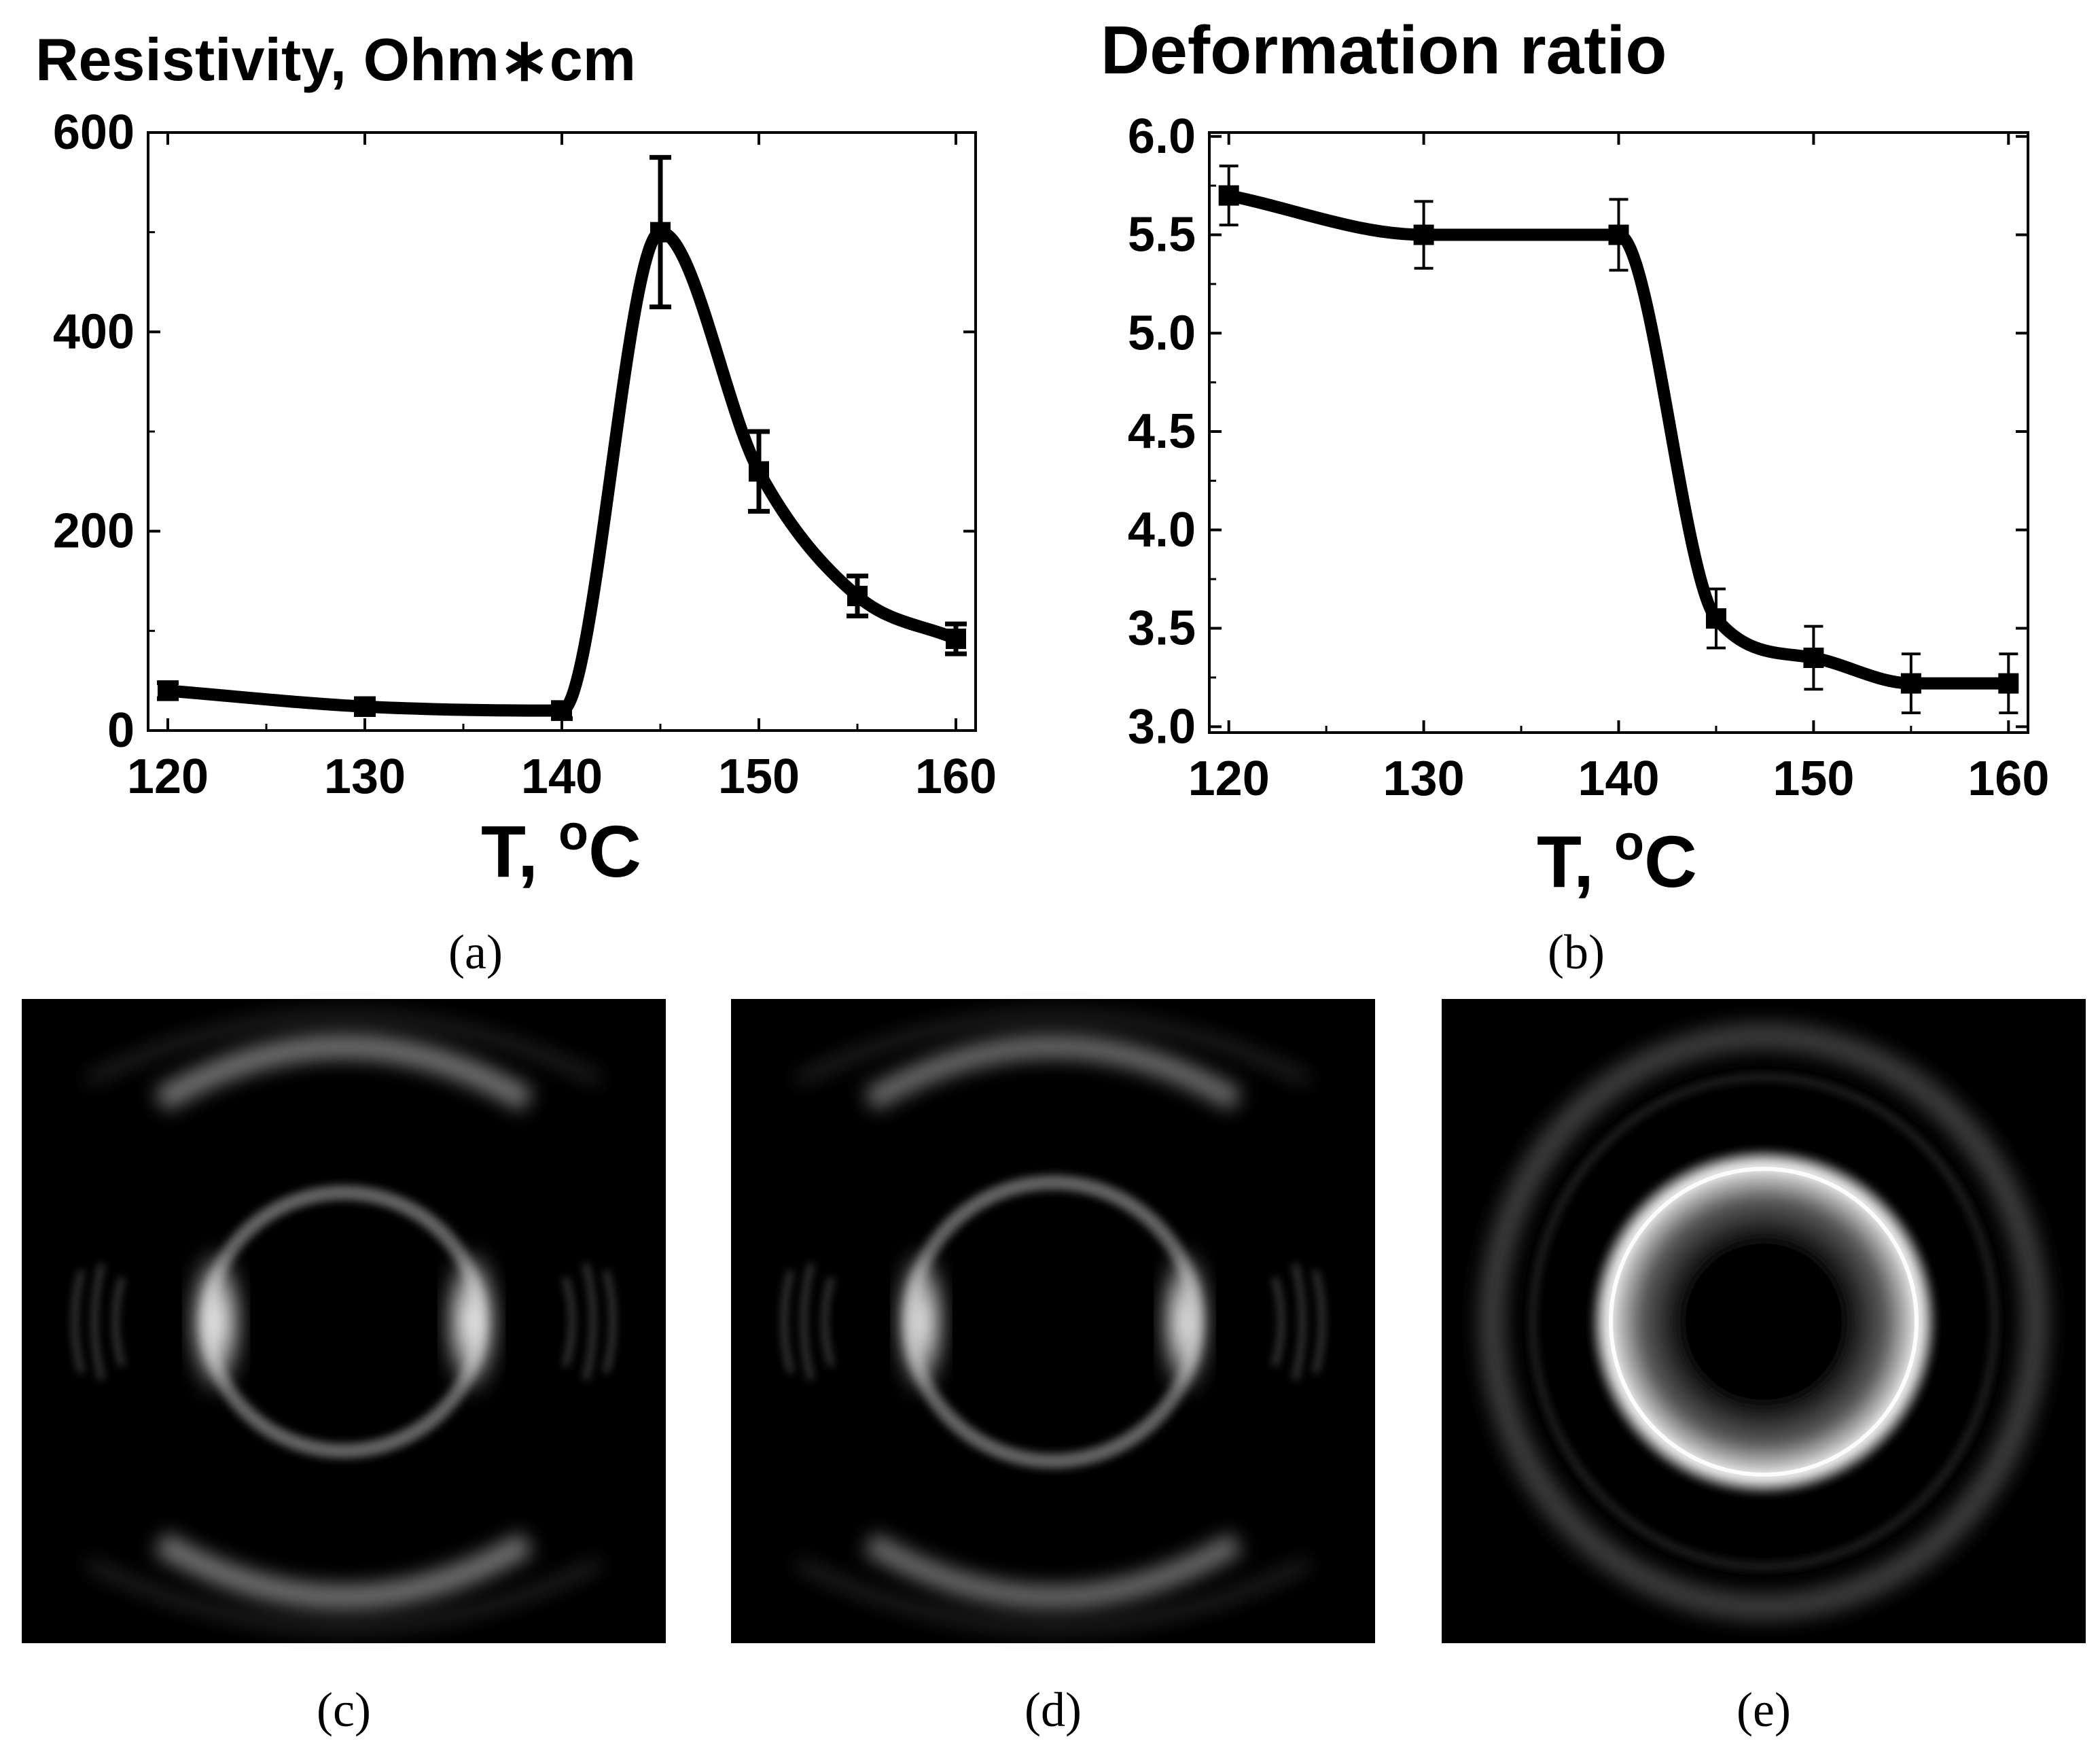  Describe the element at coordinates (94, 531) in the screenshot. I see `chart-a-ytick-label: 200` at that location.